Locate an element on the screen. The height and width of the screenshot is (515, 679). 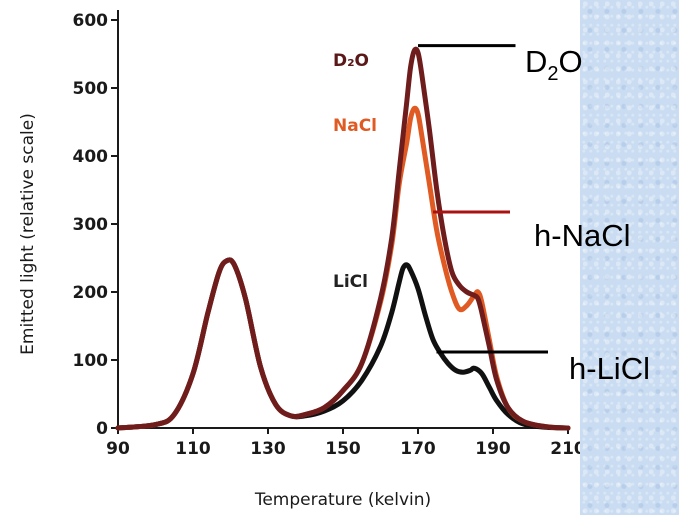
x-tick-label: 210 is located at coordinates (565, 449).